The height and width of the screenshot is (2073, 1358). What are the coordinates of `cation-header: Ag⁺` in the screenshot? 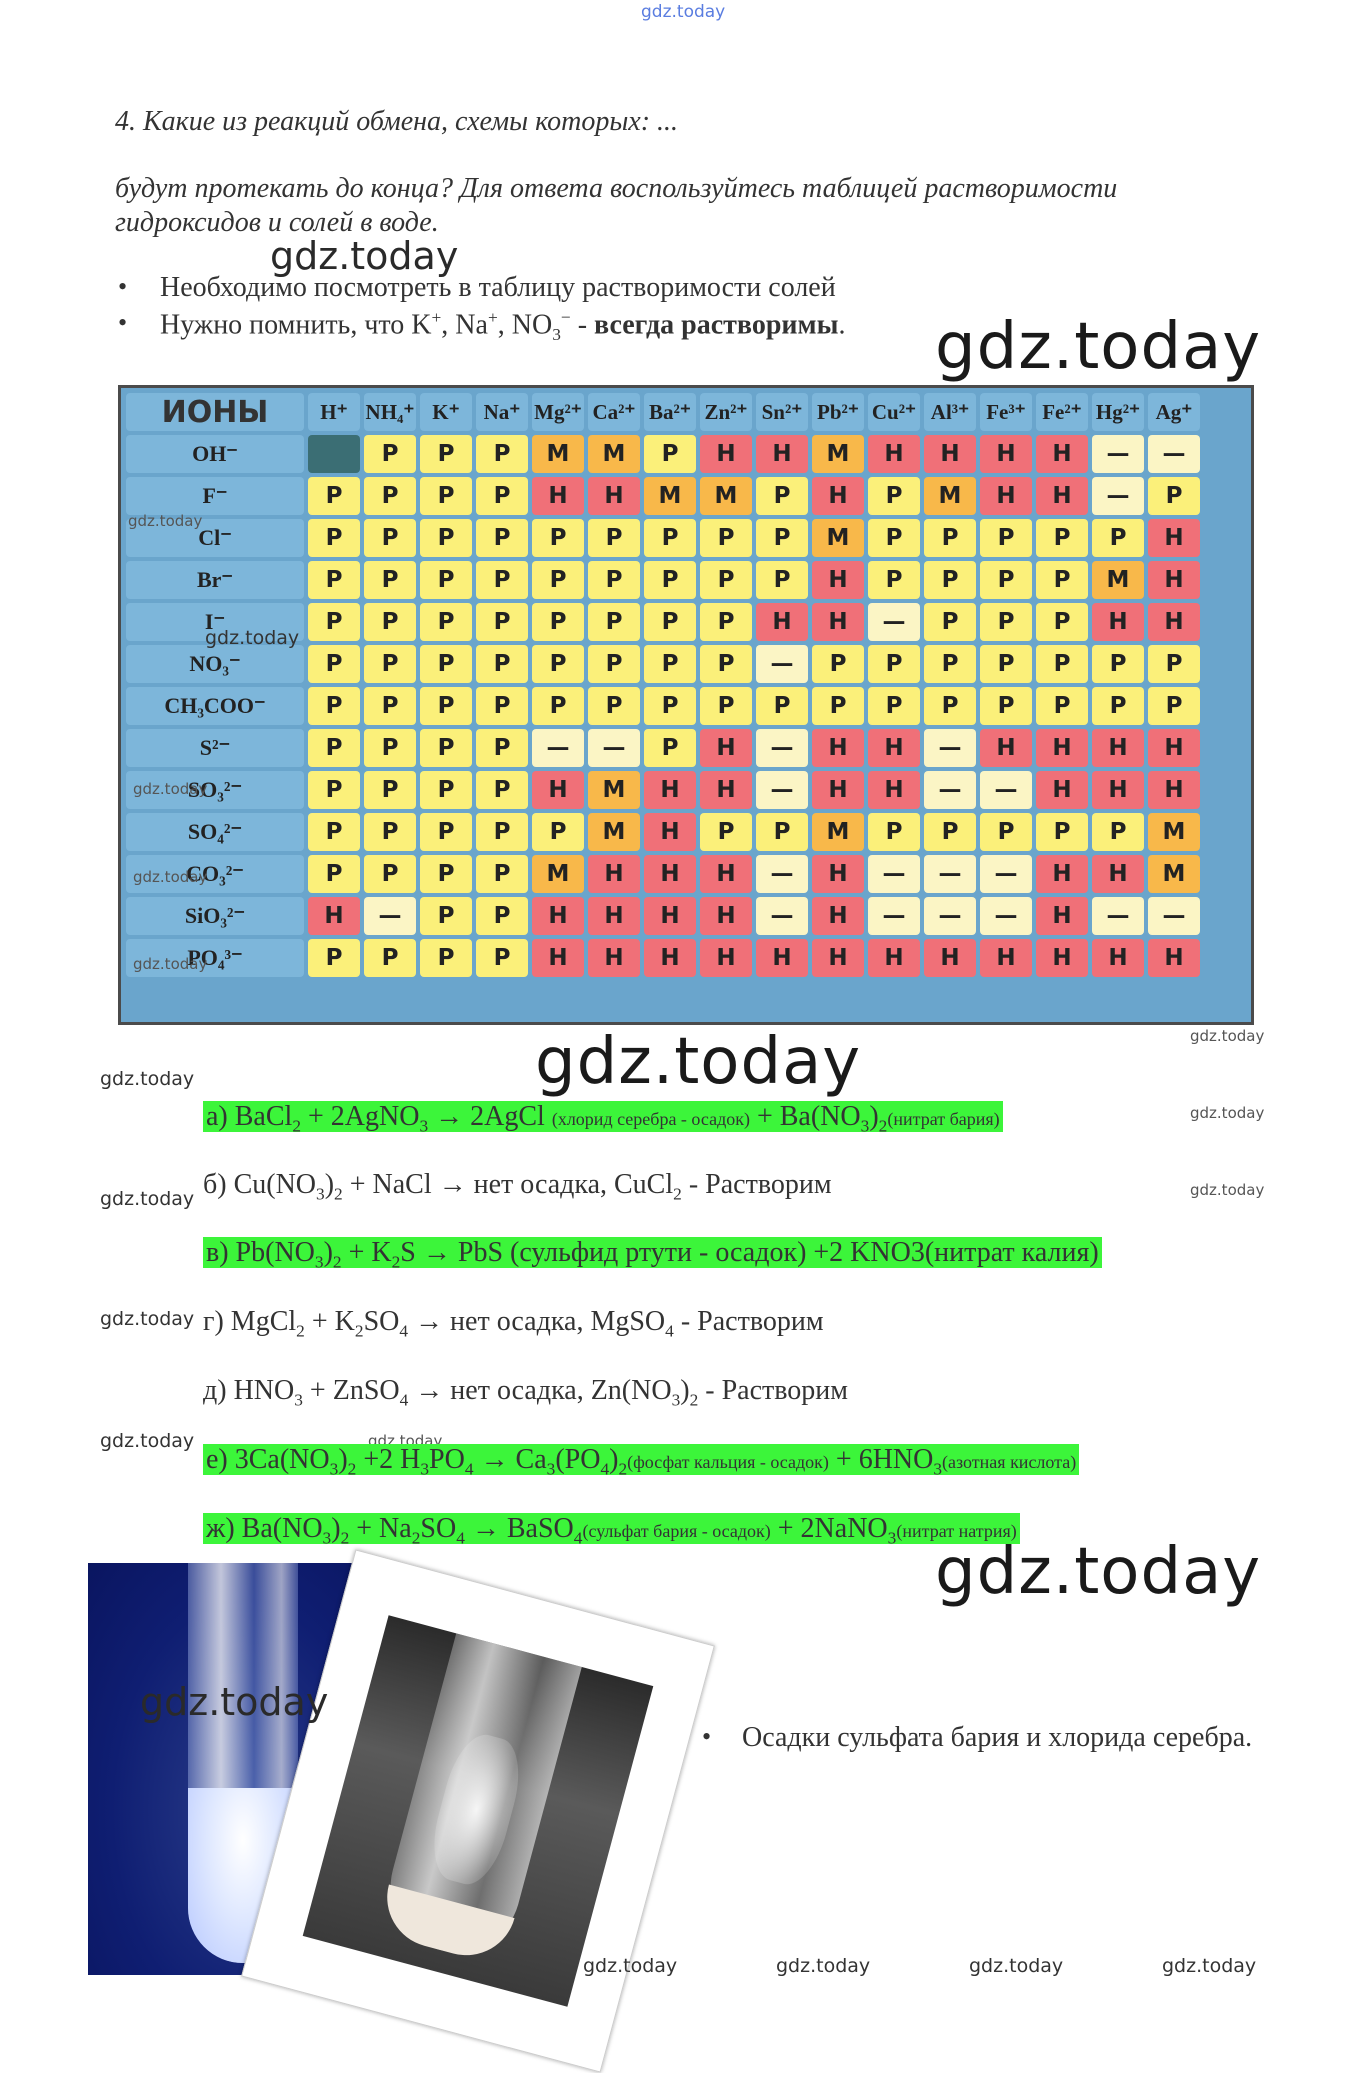 It's located at (1174, 412).